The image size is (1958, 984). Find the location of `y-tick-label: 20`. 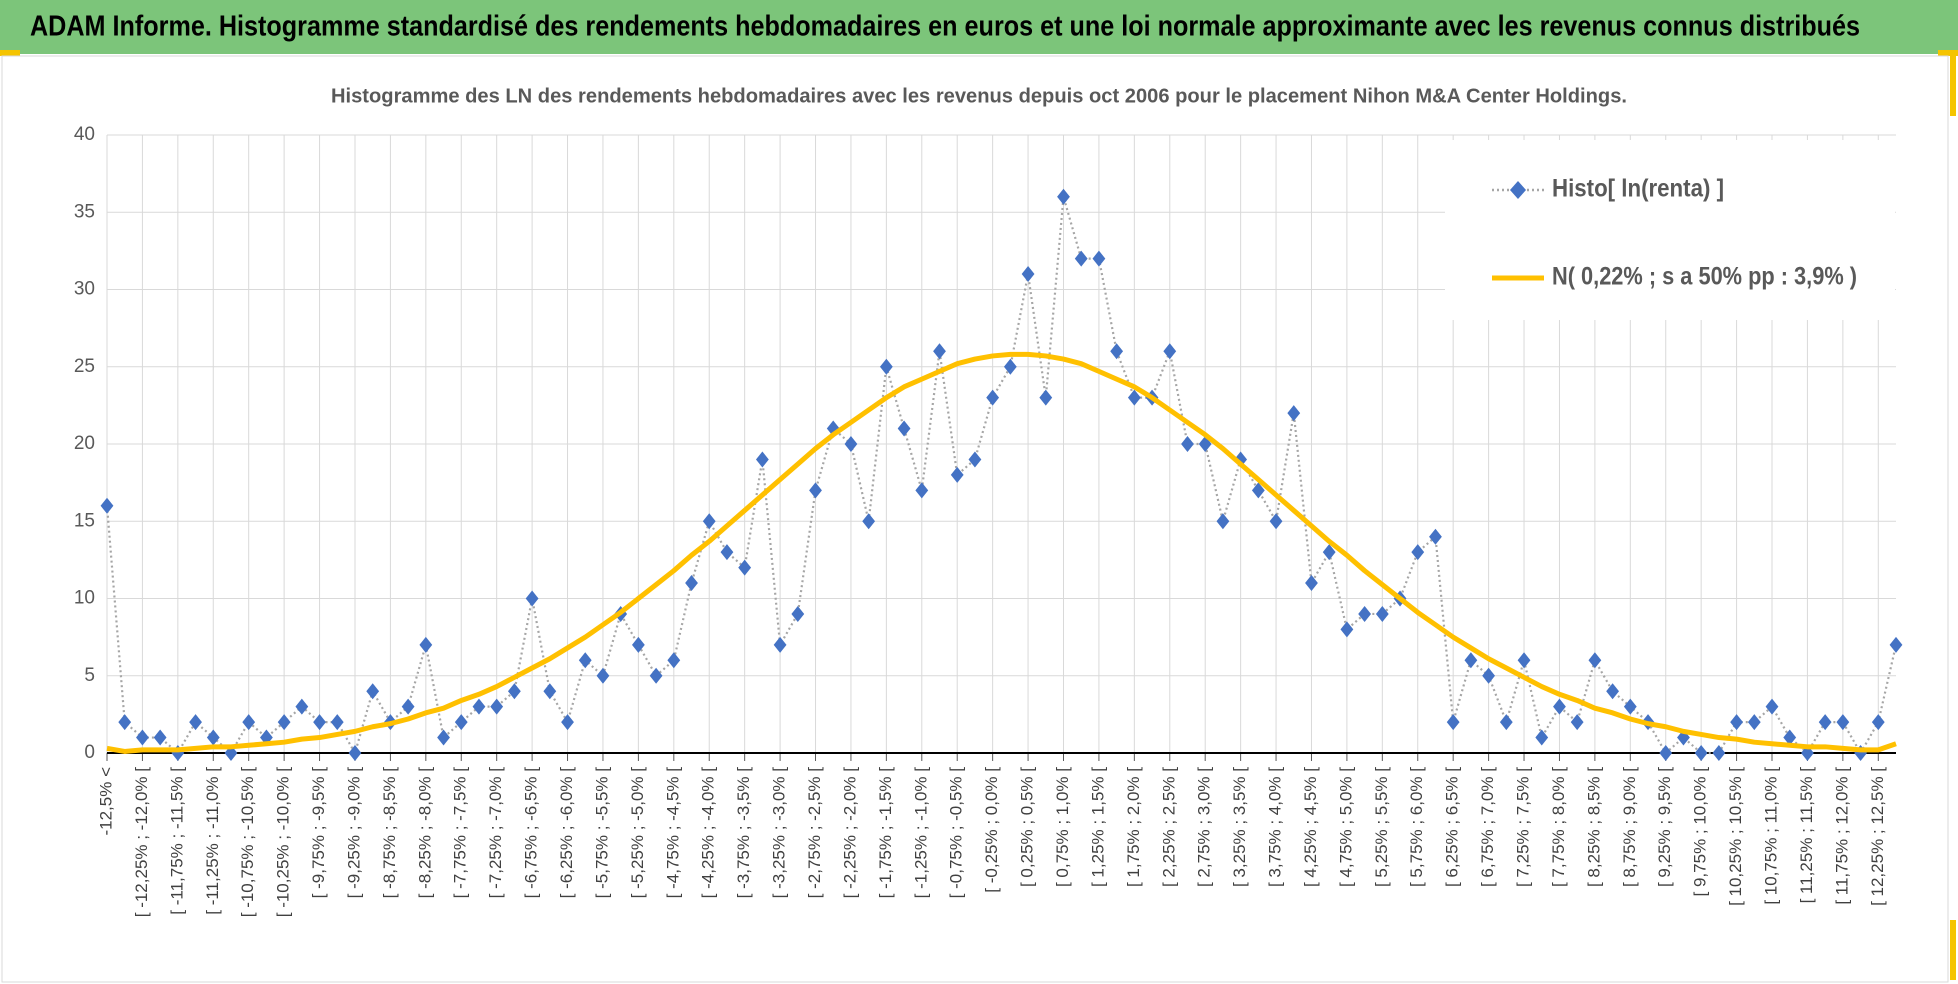

y-tick-label: 20 is located at coordinates (84, 443).